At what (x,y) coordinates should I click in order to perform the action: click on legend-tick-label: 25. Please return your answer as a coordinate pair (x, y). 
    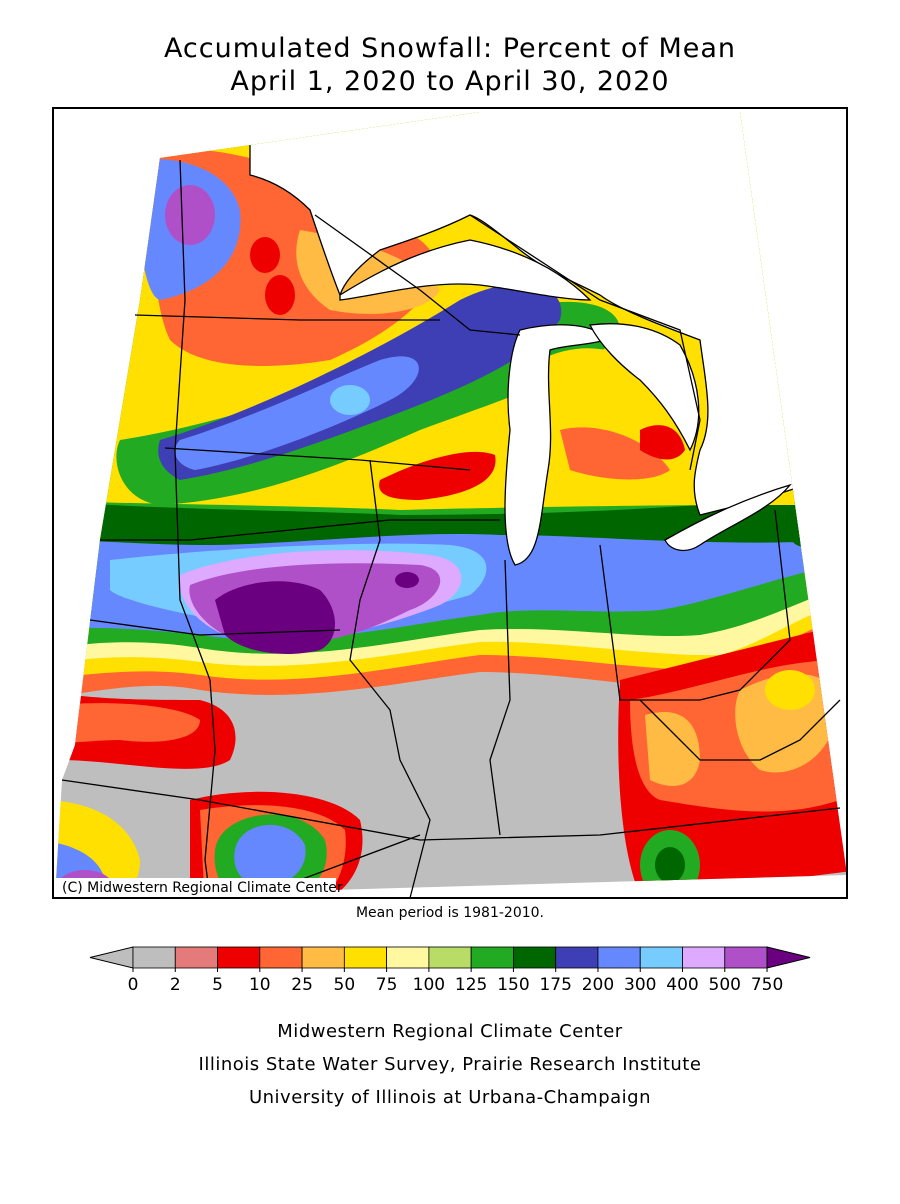
    Looking at the image, I should click on (302, 985).